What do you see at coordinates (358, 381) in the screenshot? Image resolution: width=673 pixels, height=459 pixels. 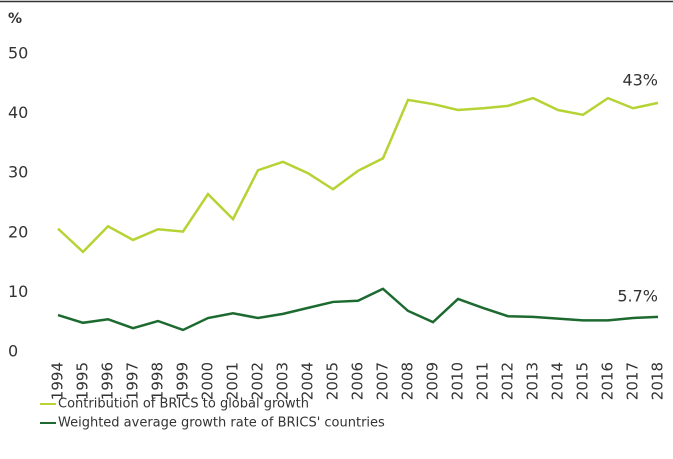 I see `x-tick-label: 2006` at bounding box center [358, 381].